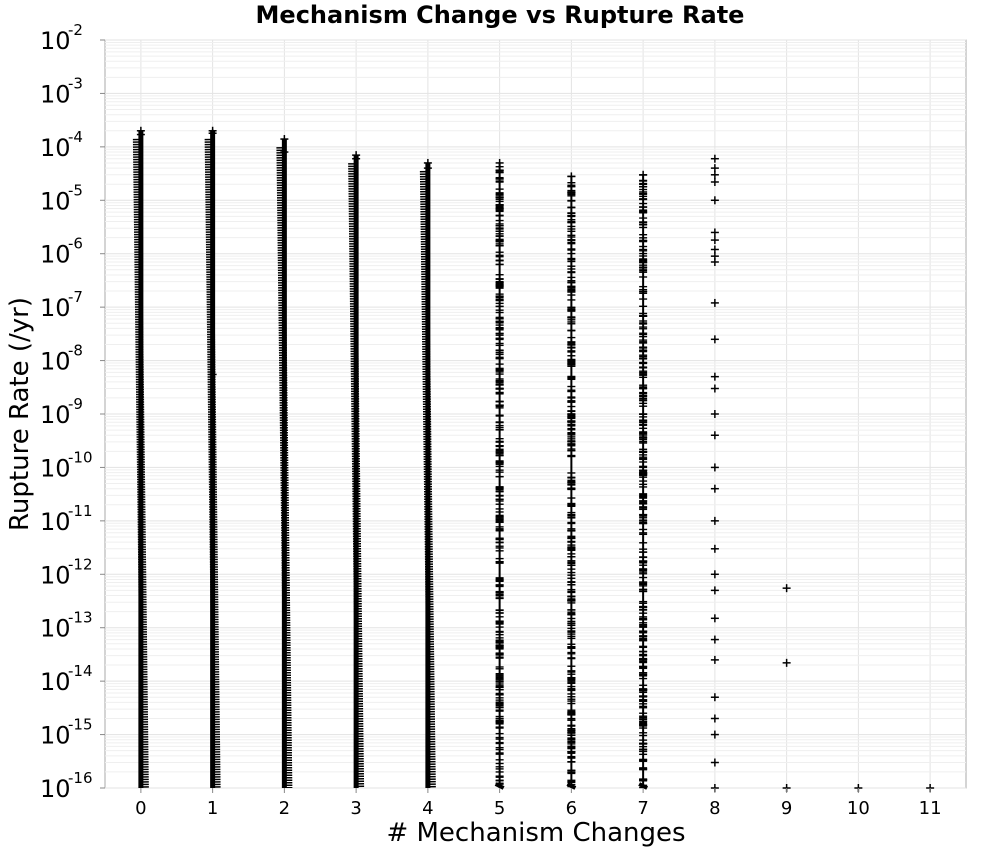  What do you see at coordinates (75, 30) in the screenshot?
I see `y-tick-exponent: -2` at bounding box center [75, 30].